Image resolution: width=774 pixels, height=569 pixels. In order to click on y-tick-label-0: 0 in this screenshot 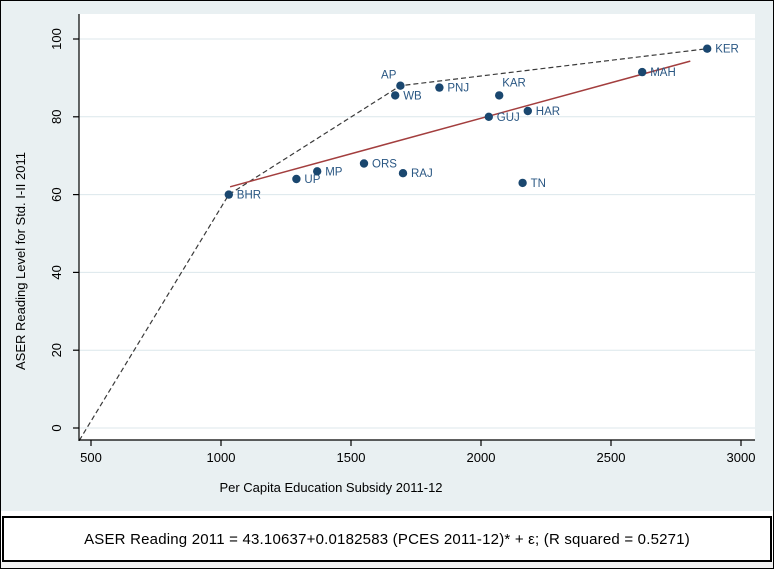, I will do `click(56, 427)`.